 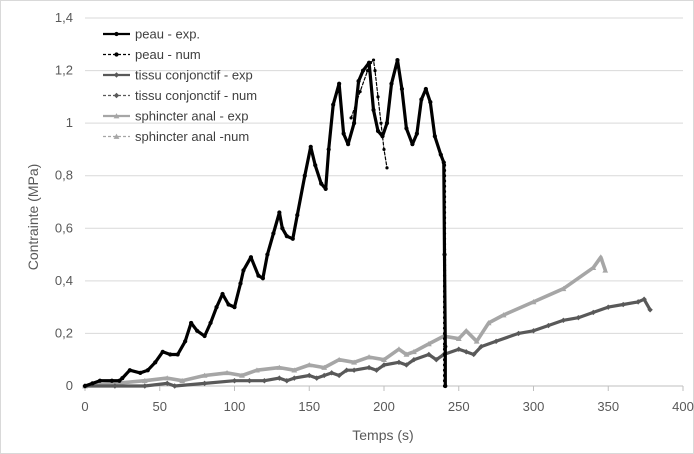 What do you see at coordinates (369, 114) in the screenshot?
I see `series-line` at bounding box center [369, 114].